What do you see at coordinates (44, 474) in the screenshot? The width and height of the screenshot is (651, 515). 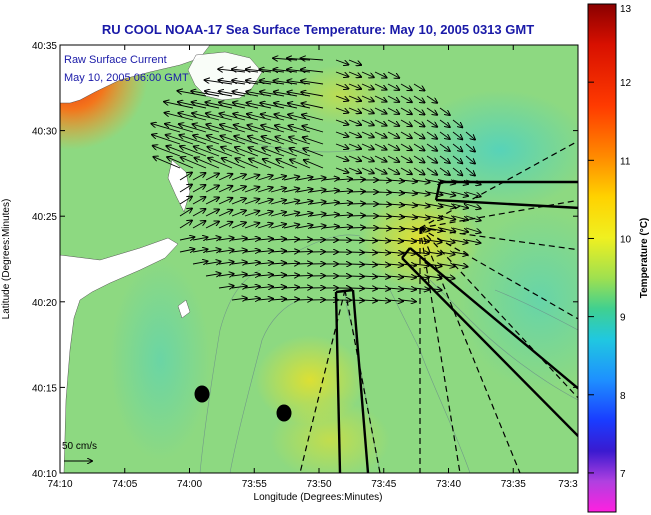 I see `y-tick-label: 40:10` at bounding box center [44, 474].